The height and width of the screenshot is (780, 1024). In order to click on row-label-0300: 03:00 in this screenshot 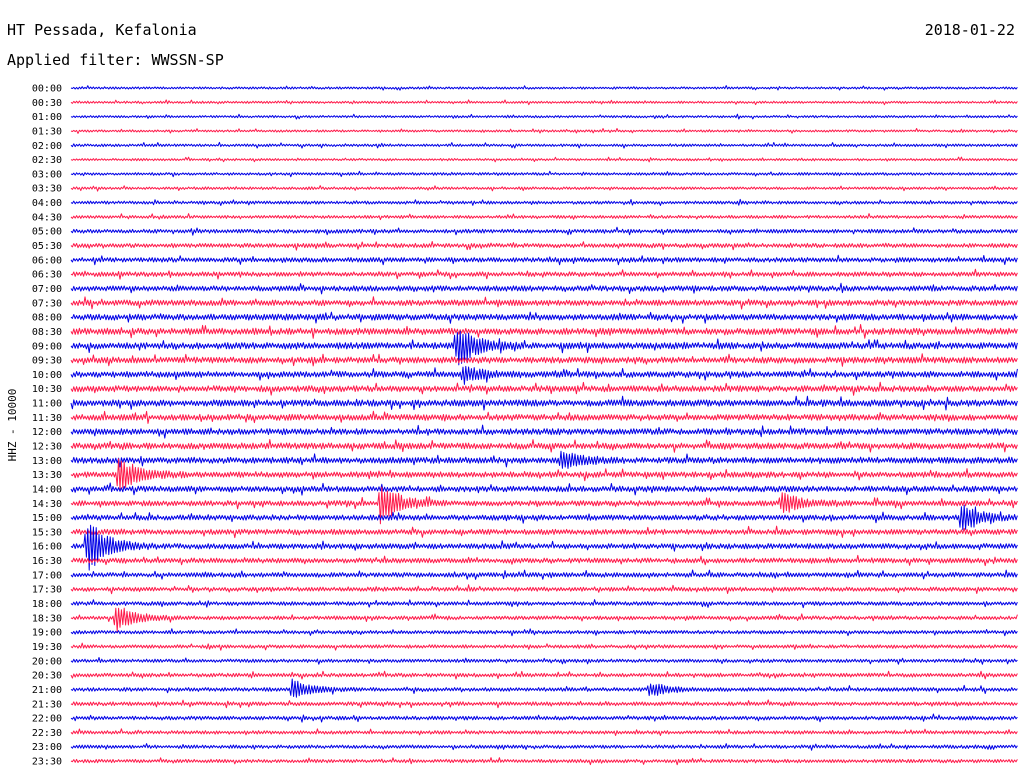, I will do `click(47, 174)`.